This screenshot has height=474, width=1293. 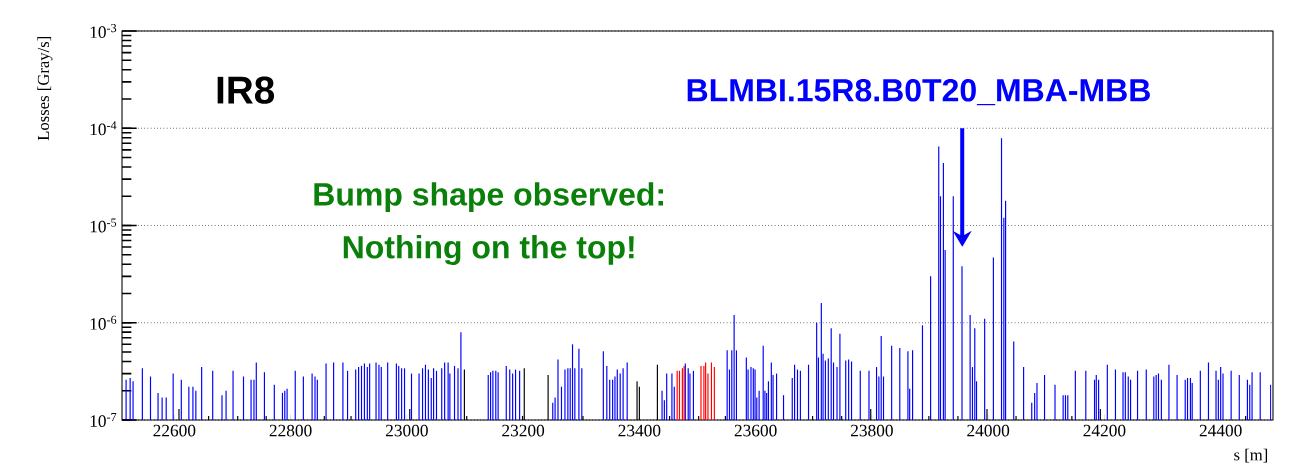 I want to click on y-tick-label: 10$^{-3}$, so click(x=103, y=31).